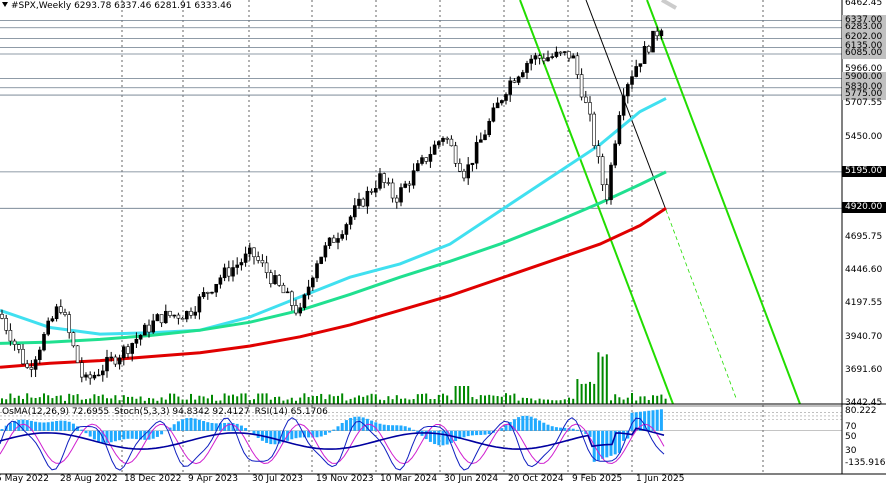 Image resolution: width=886 pixels, height=487 pixels. Describe the element at coordinates (864, 4) in the screenshot. I see `price-tick-label: 6462.45` at that location.